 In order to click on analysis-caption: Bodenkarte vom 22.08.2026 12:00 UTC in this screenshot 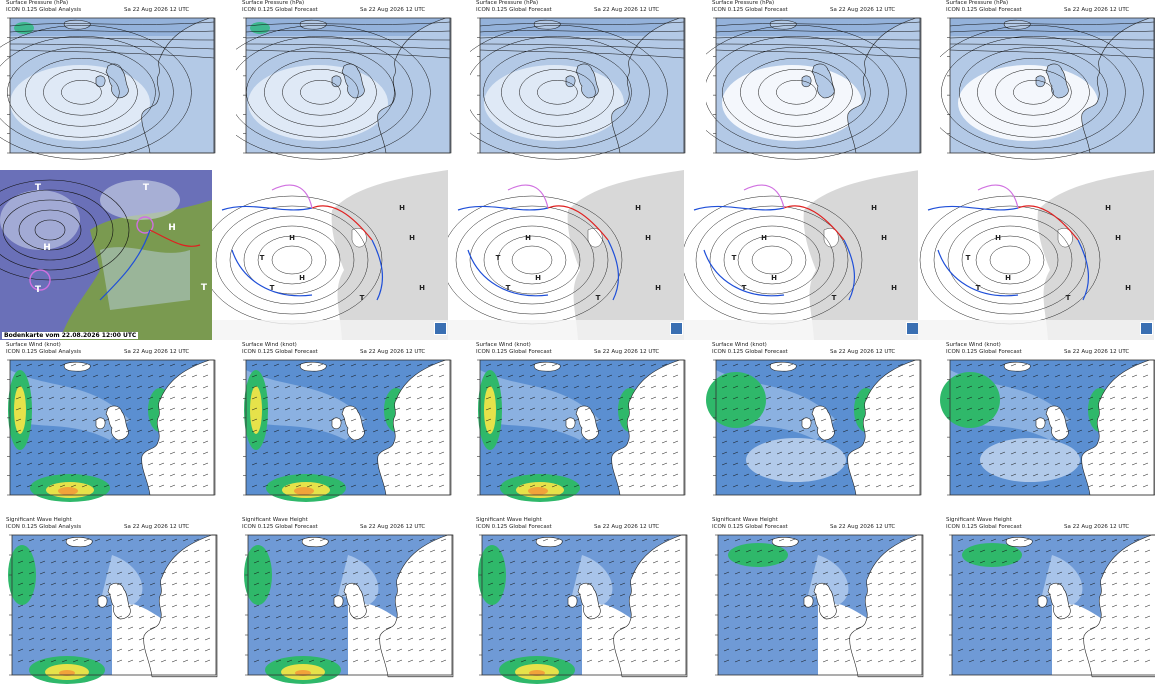, I will do `click(70, 335)`.